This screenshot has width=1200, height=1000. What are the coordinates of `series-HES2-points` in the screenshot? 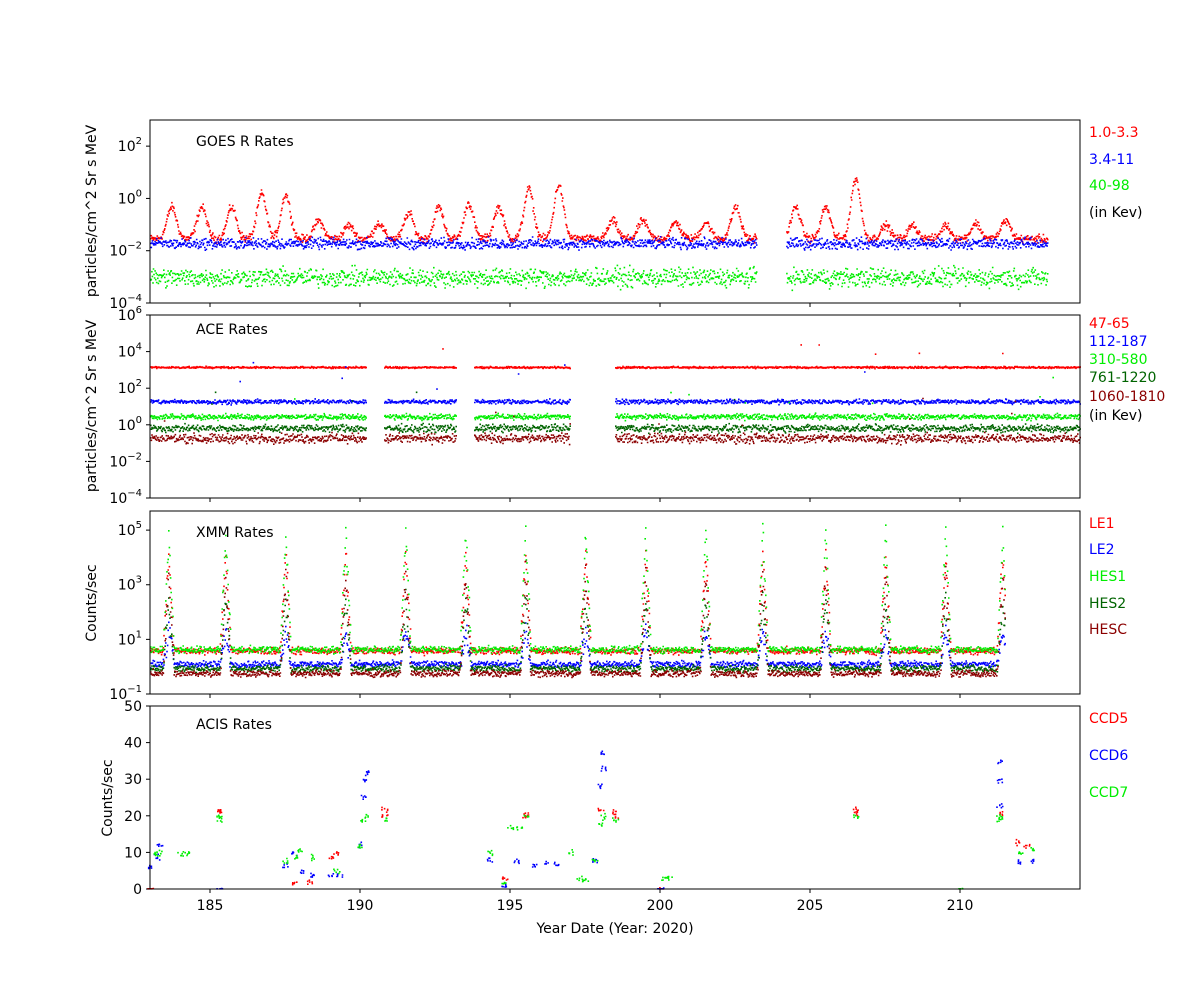 It's located at (578, 631).